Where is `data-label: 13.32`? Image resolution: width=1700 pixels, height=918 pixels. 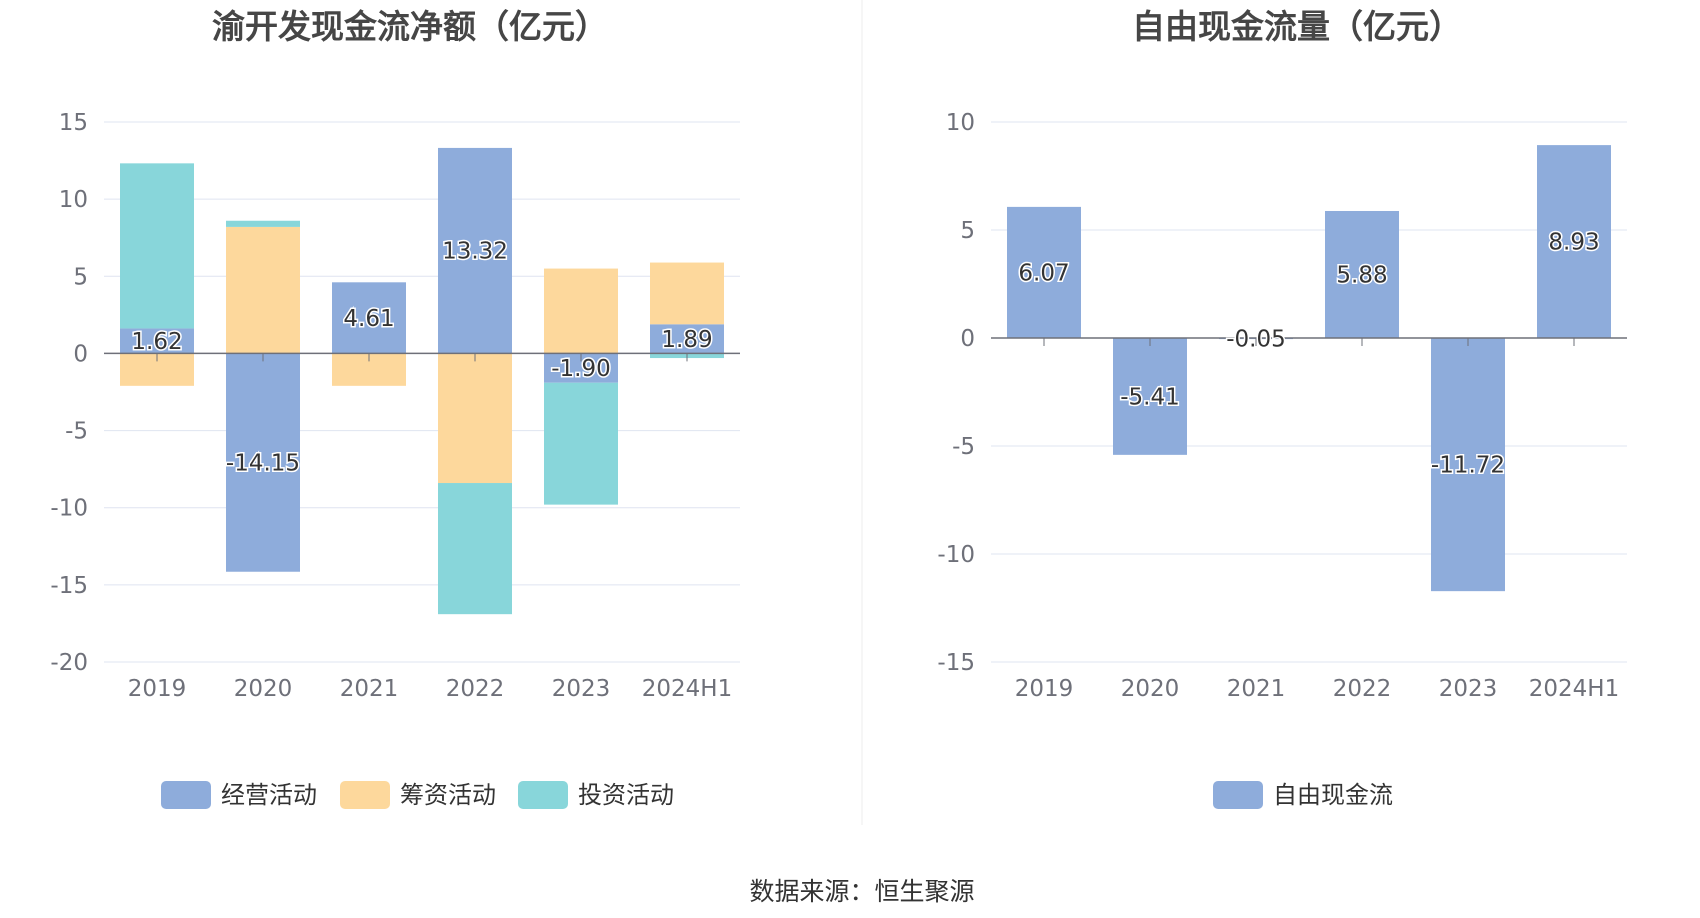
data-label: 13.32 is located at coordinates (475, 252).